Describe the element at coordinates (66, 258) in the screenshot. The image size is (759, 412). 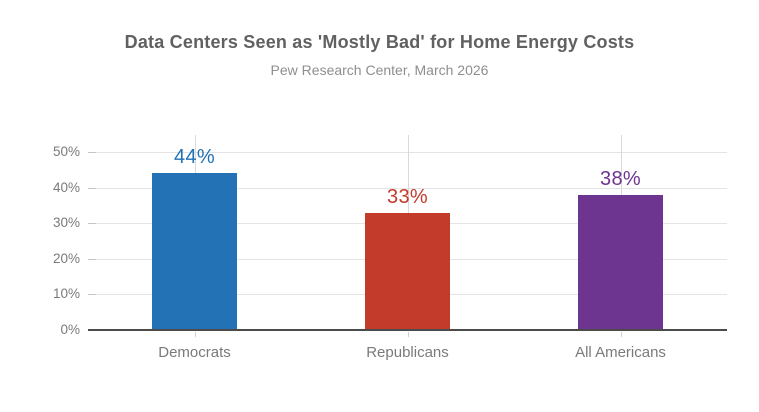
I see `y-axis-tick-label: 20%` at that location.